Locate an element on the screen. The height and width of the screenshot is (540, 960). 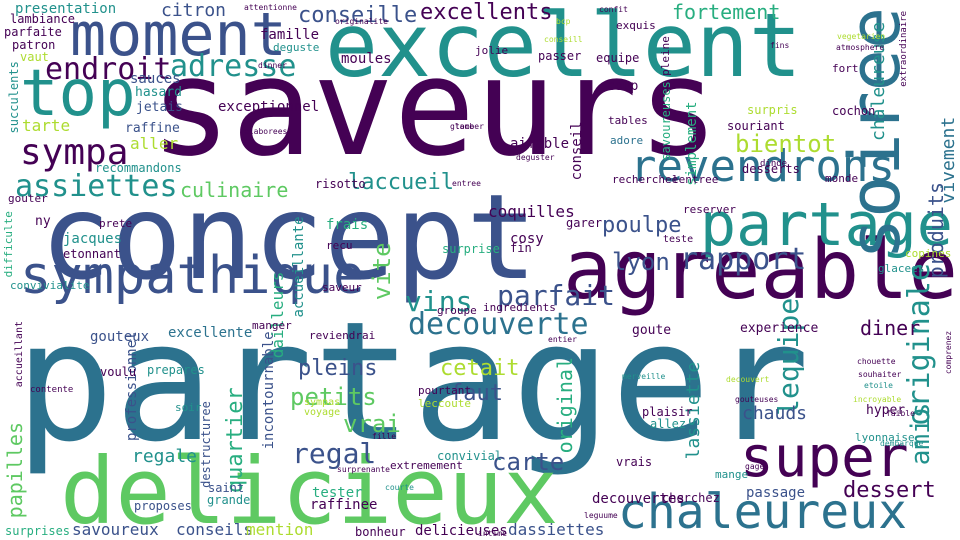
cloud-word-ny: ny is located at coordinates (43, 221).